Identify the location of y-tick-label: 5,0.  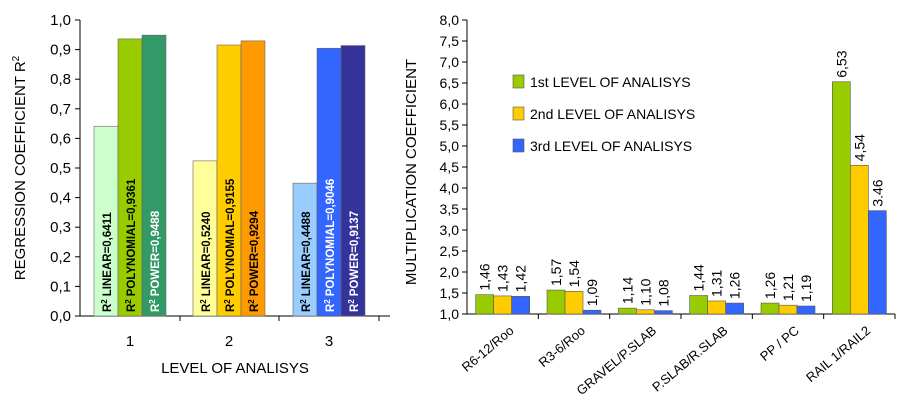
(450, 146).